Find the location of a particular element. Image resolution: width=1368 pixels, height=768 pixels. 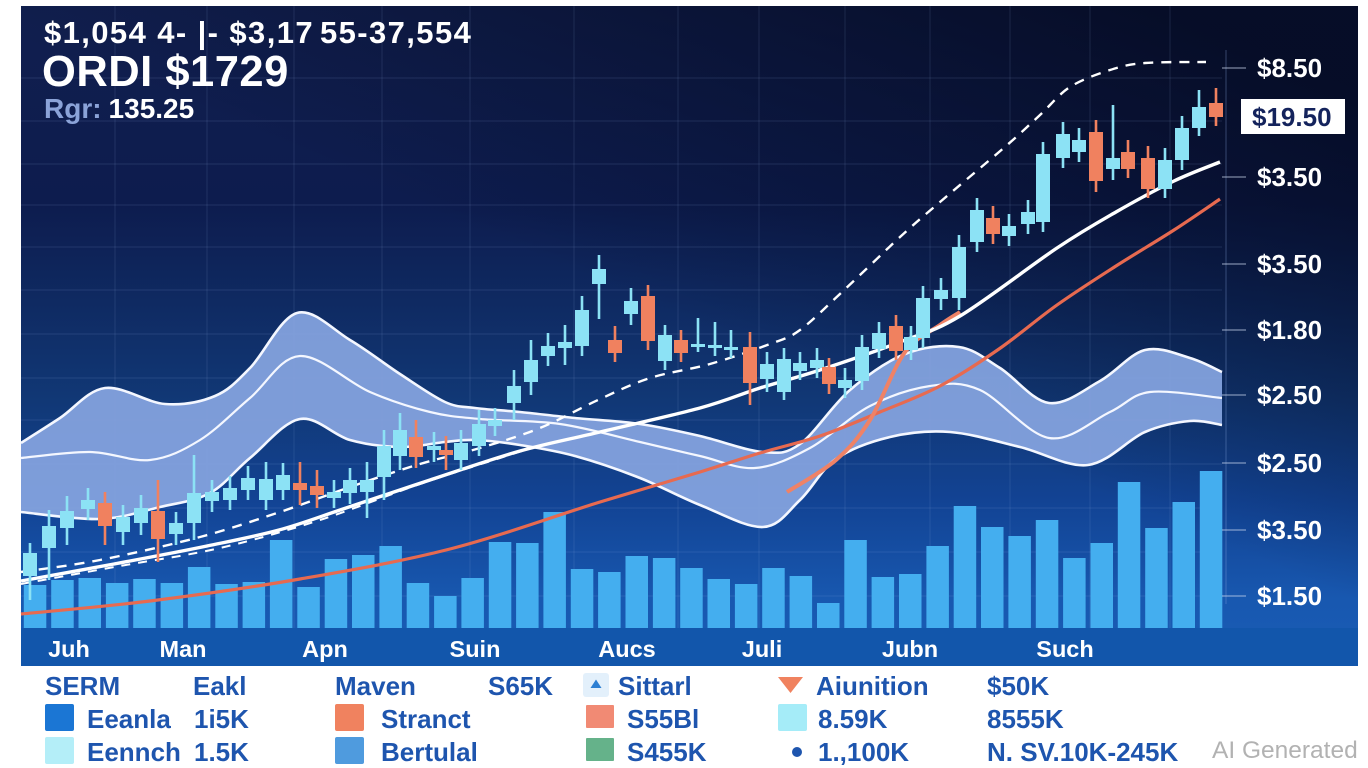

svg-text: Juli is located at coordinates (762, 649).